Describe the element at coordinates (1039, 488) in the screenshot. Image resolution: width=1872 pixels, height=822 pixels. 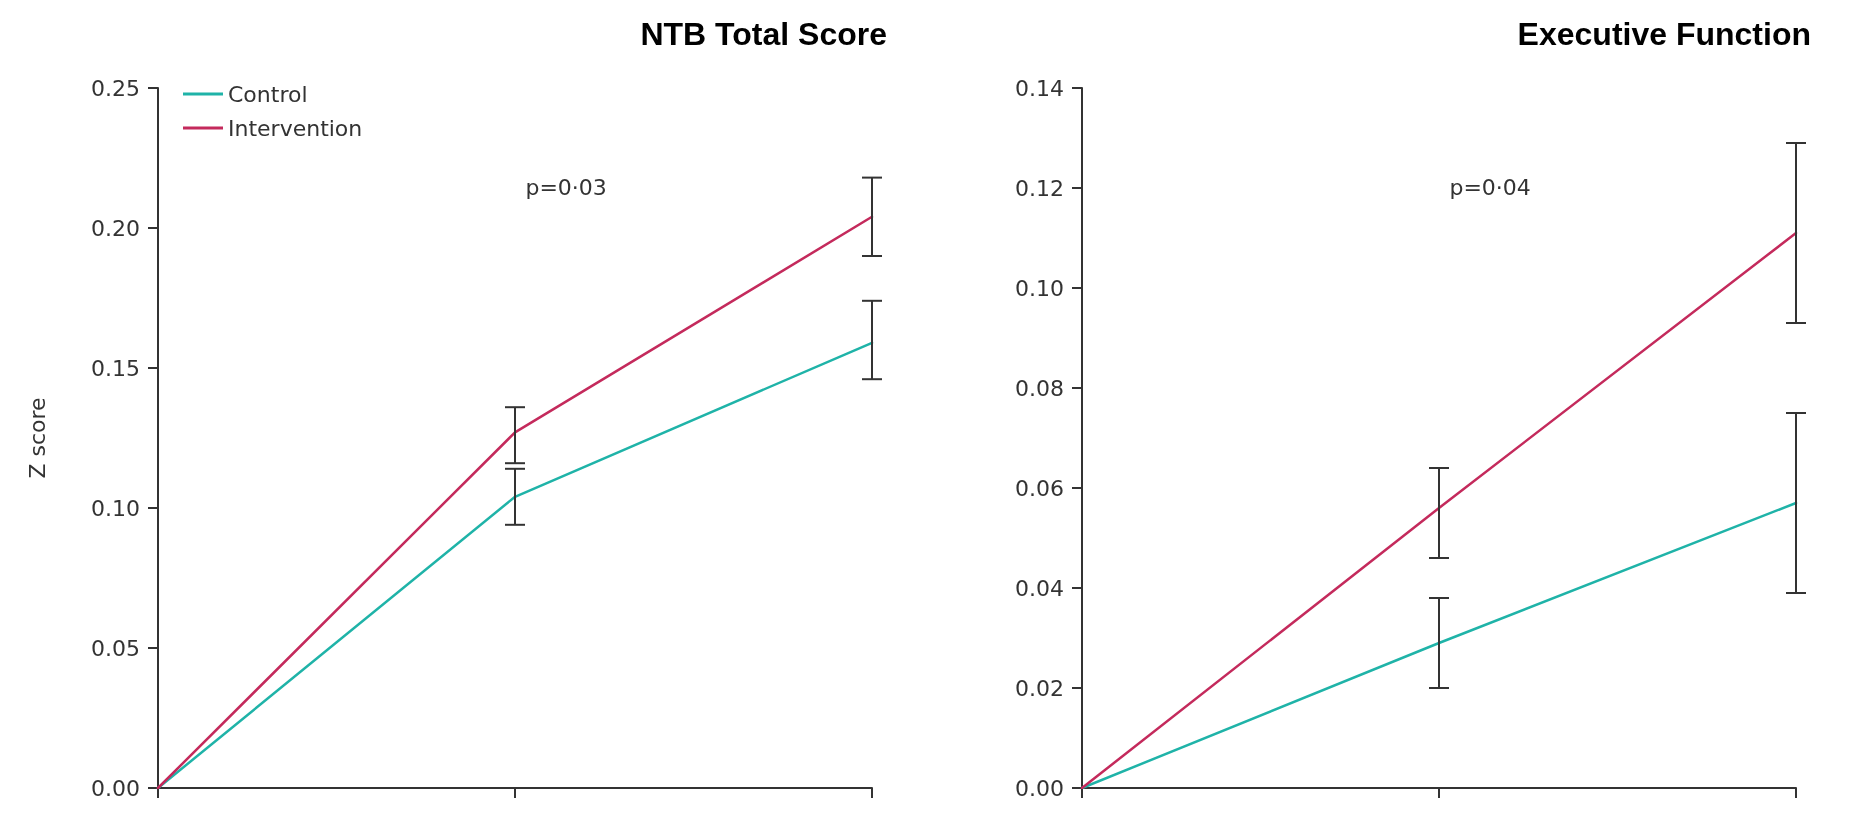
I see `y-tick-label: 0.06` at that location.